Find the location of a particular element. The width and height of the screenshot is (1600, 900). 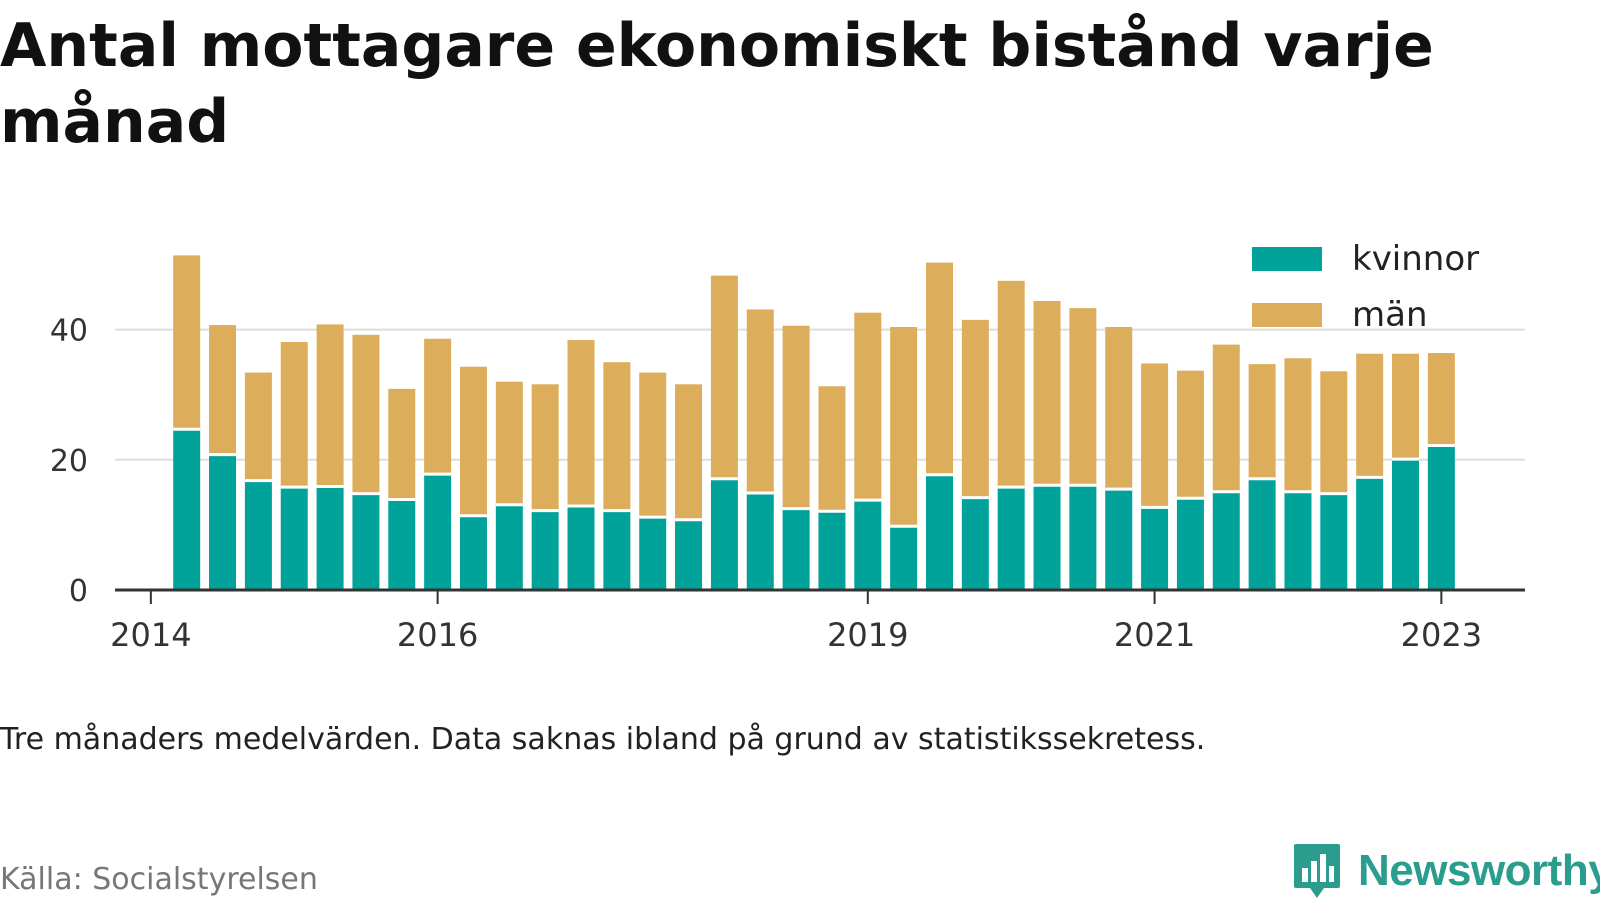

x-ticks: 2014 2016 2019 2021 2023 is located at coordinates (796, 622).